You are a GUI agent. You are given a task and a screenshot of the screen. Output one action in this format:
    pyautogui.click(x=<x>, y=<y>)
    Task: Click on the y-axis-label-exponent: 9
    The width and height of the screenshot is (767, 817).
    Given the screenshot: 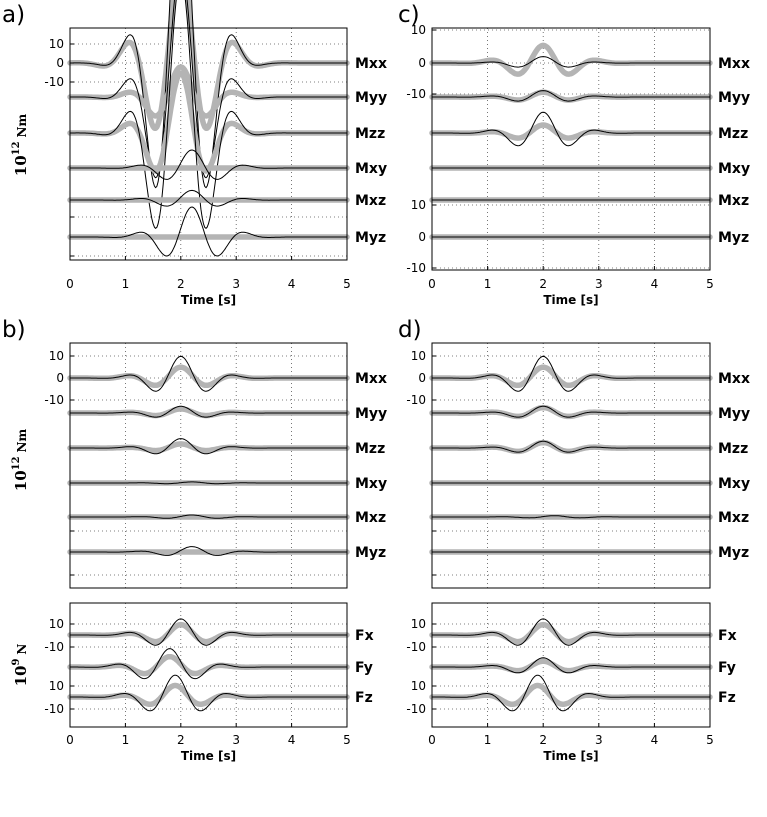 What is the action you would take?
    pyautogui.click(x=16, y=662)
    